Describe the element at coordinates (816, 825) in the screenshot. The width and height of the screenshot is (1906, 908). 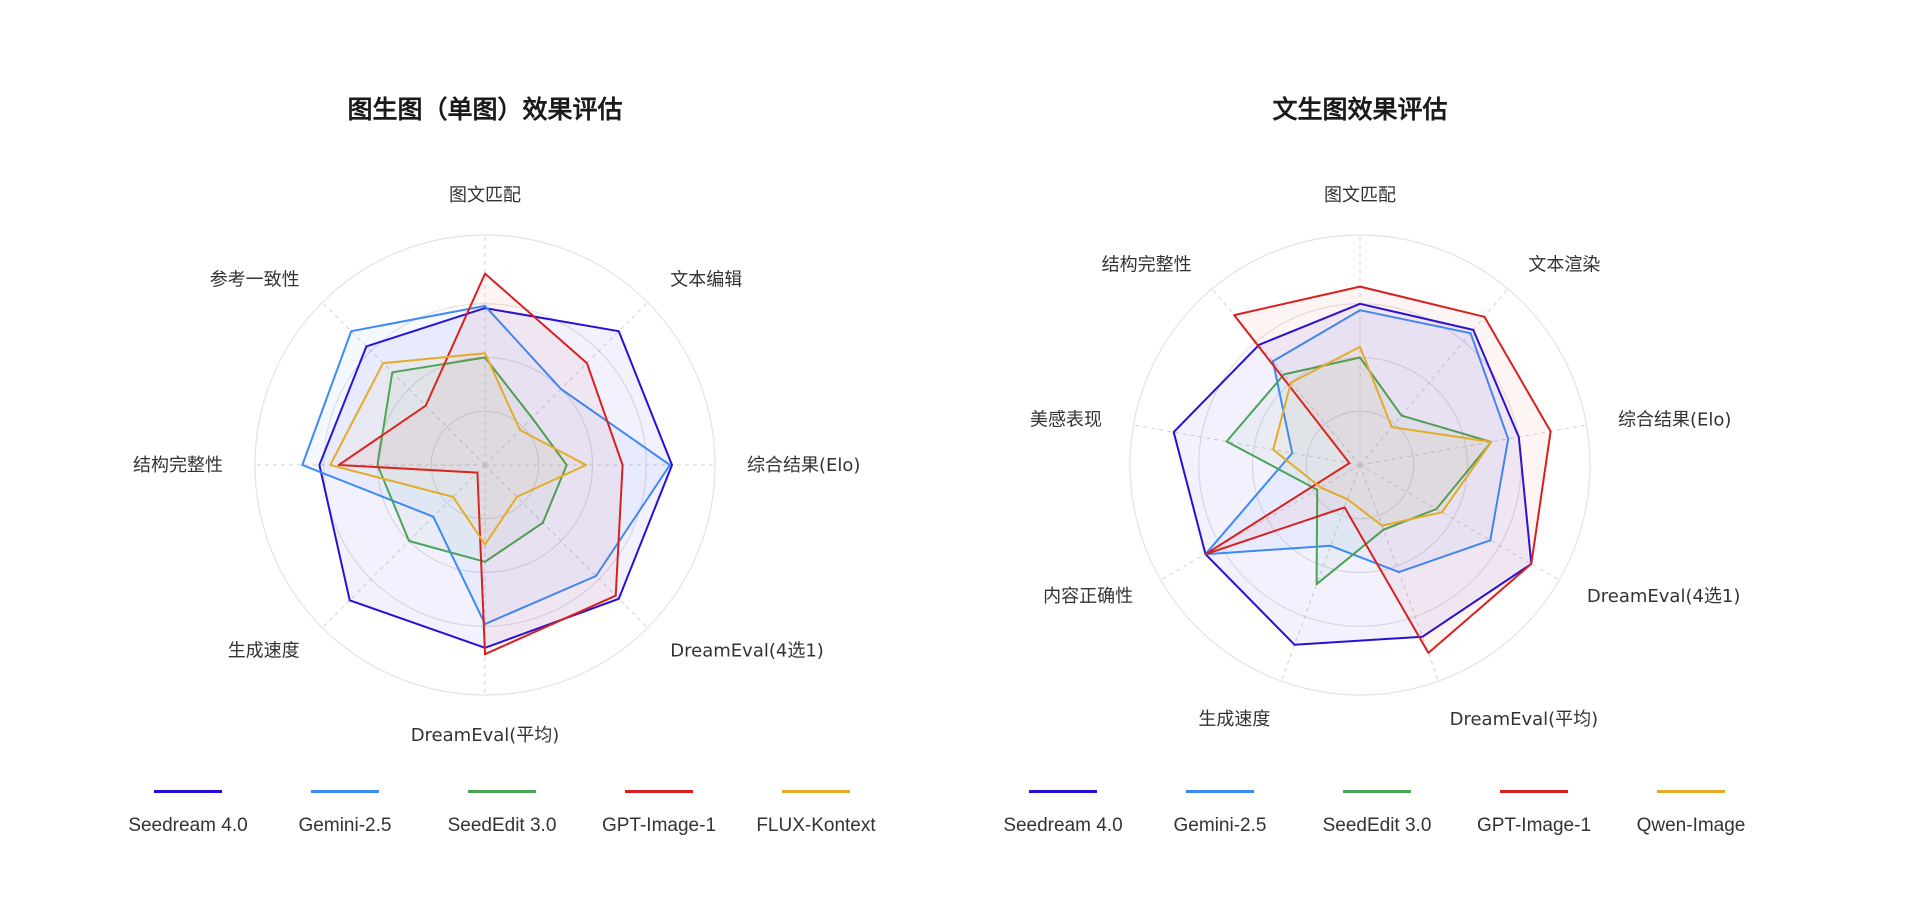
I see `legend-label: FLUX-Kontext` at that location.